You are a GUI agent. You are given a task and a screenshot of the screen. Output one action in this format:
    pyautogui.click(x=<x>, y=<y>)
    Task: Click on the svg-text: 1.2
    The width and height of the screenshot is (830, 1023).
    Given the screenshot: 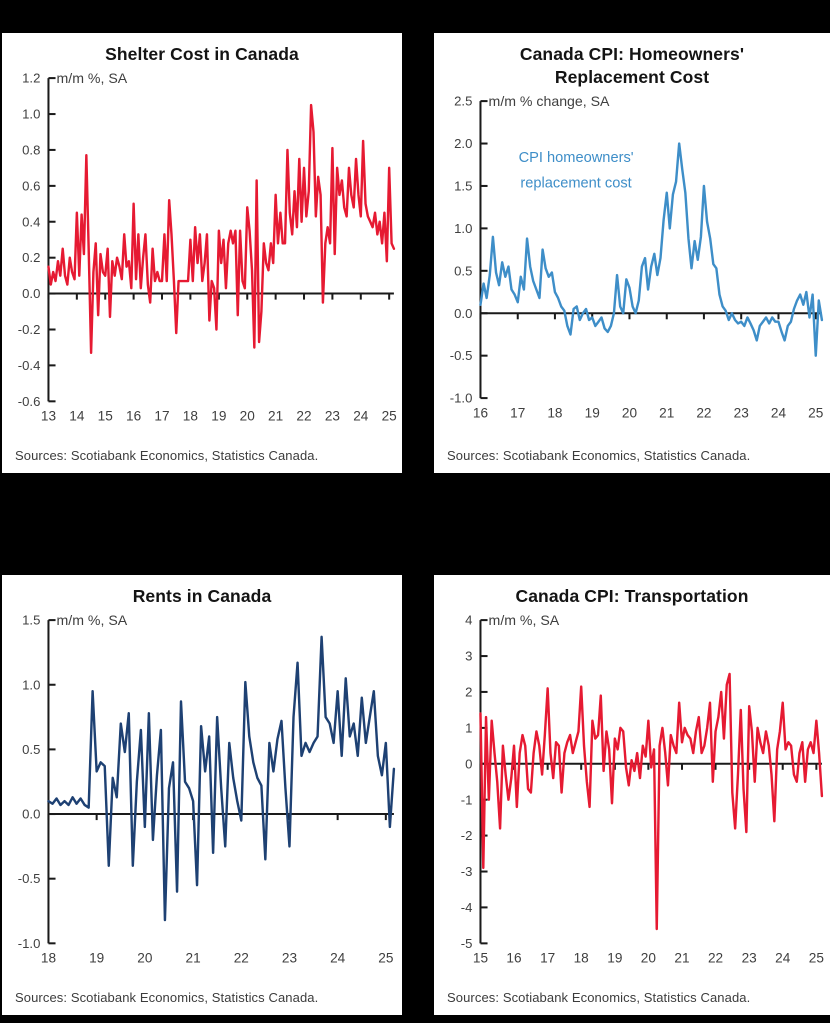 What is the action you would take?
    pyautogui.click(x=31, y=77)
    